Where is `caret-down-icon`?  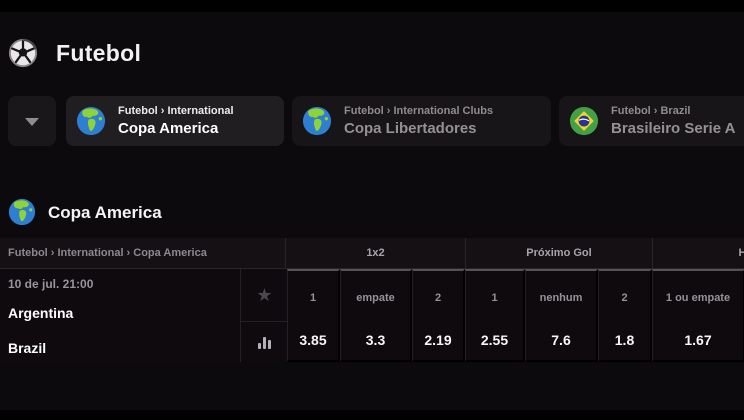
caret-down-icon is located at coordinates (32, 122).